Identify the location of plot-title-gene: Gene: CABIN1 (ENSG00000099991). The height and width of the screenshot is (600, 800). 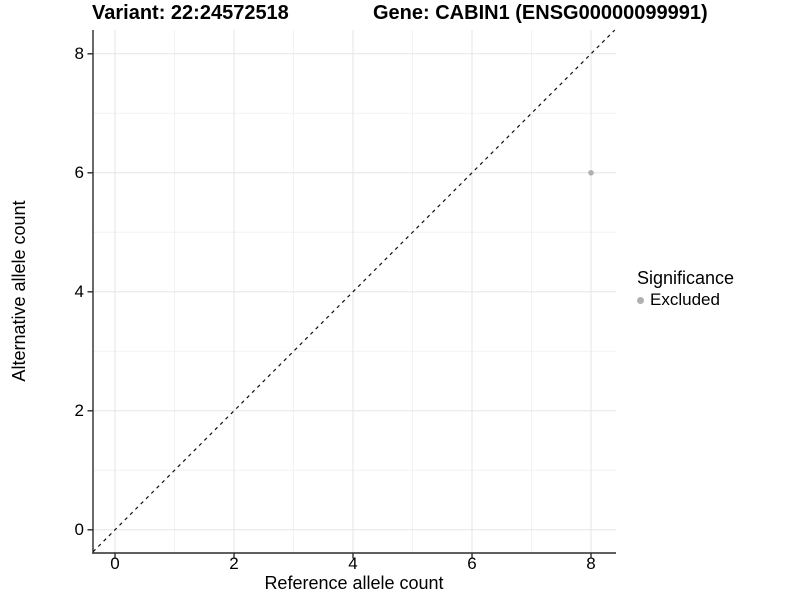
(540, 13).